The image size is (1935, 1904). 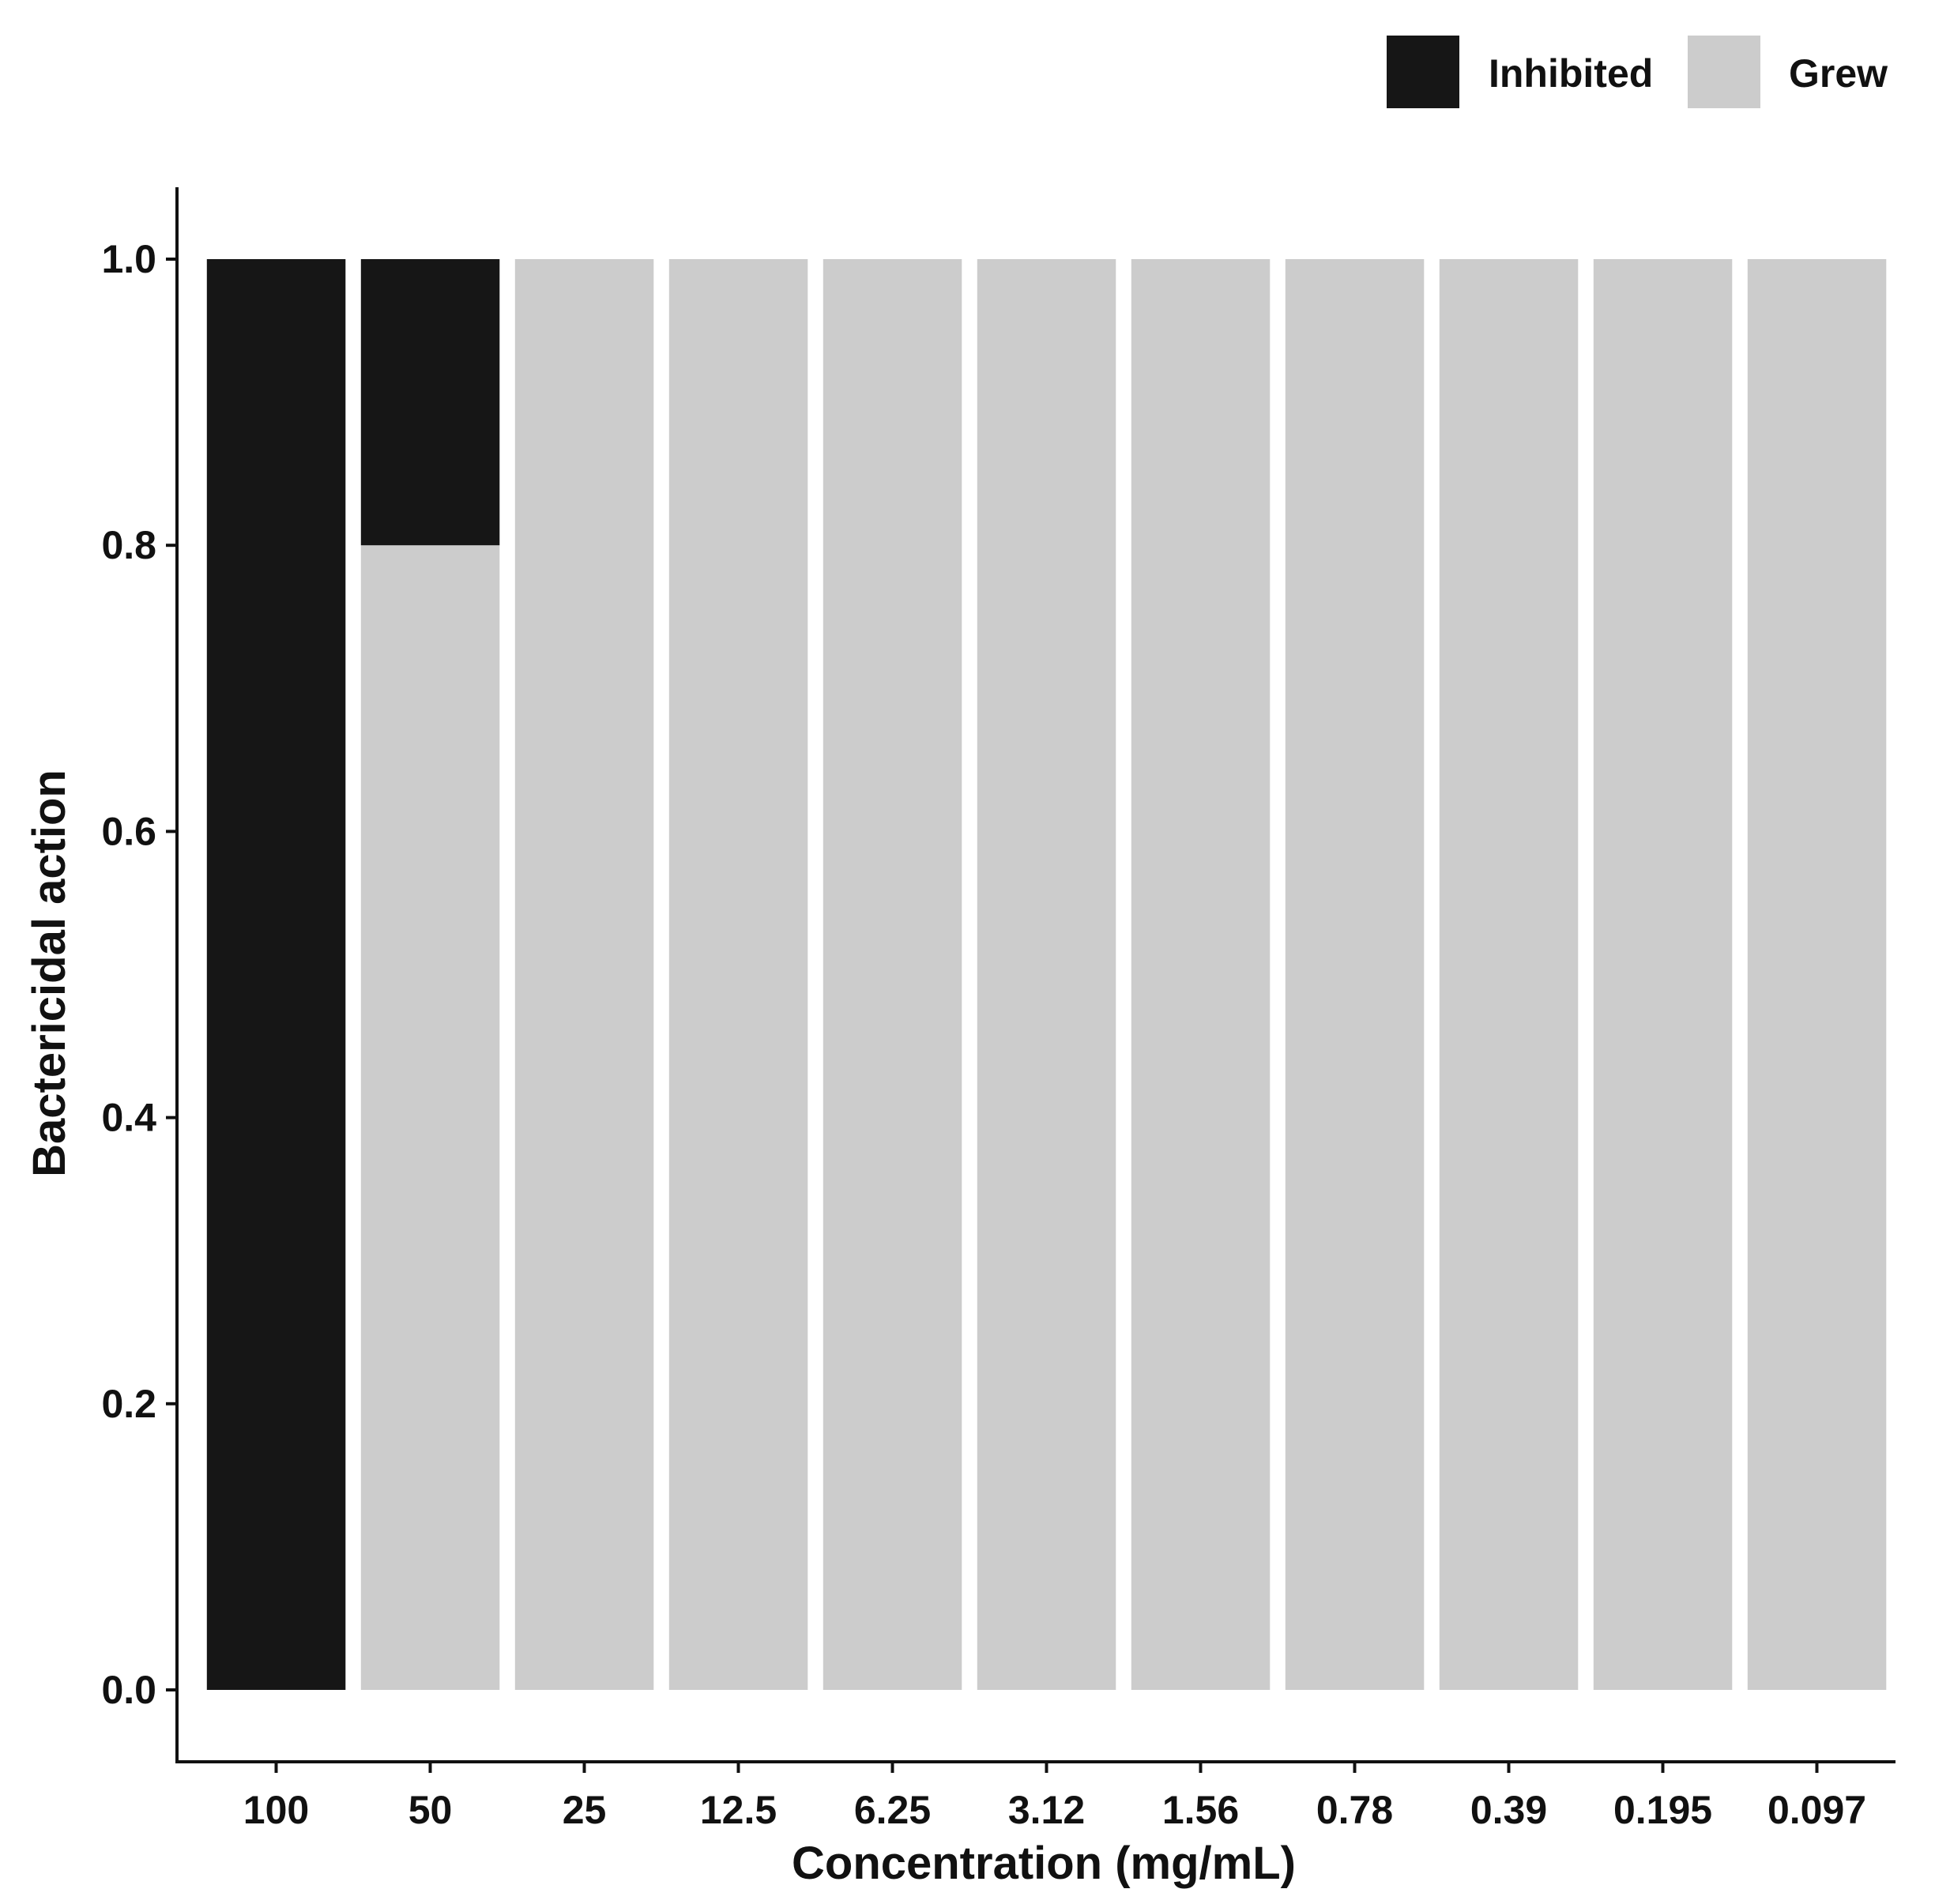 I want to click on x-tick-label: 0.097, so click(x=1816, y=1810).